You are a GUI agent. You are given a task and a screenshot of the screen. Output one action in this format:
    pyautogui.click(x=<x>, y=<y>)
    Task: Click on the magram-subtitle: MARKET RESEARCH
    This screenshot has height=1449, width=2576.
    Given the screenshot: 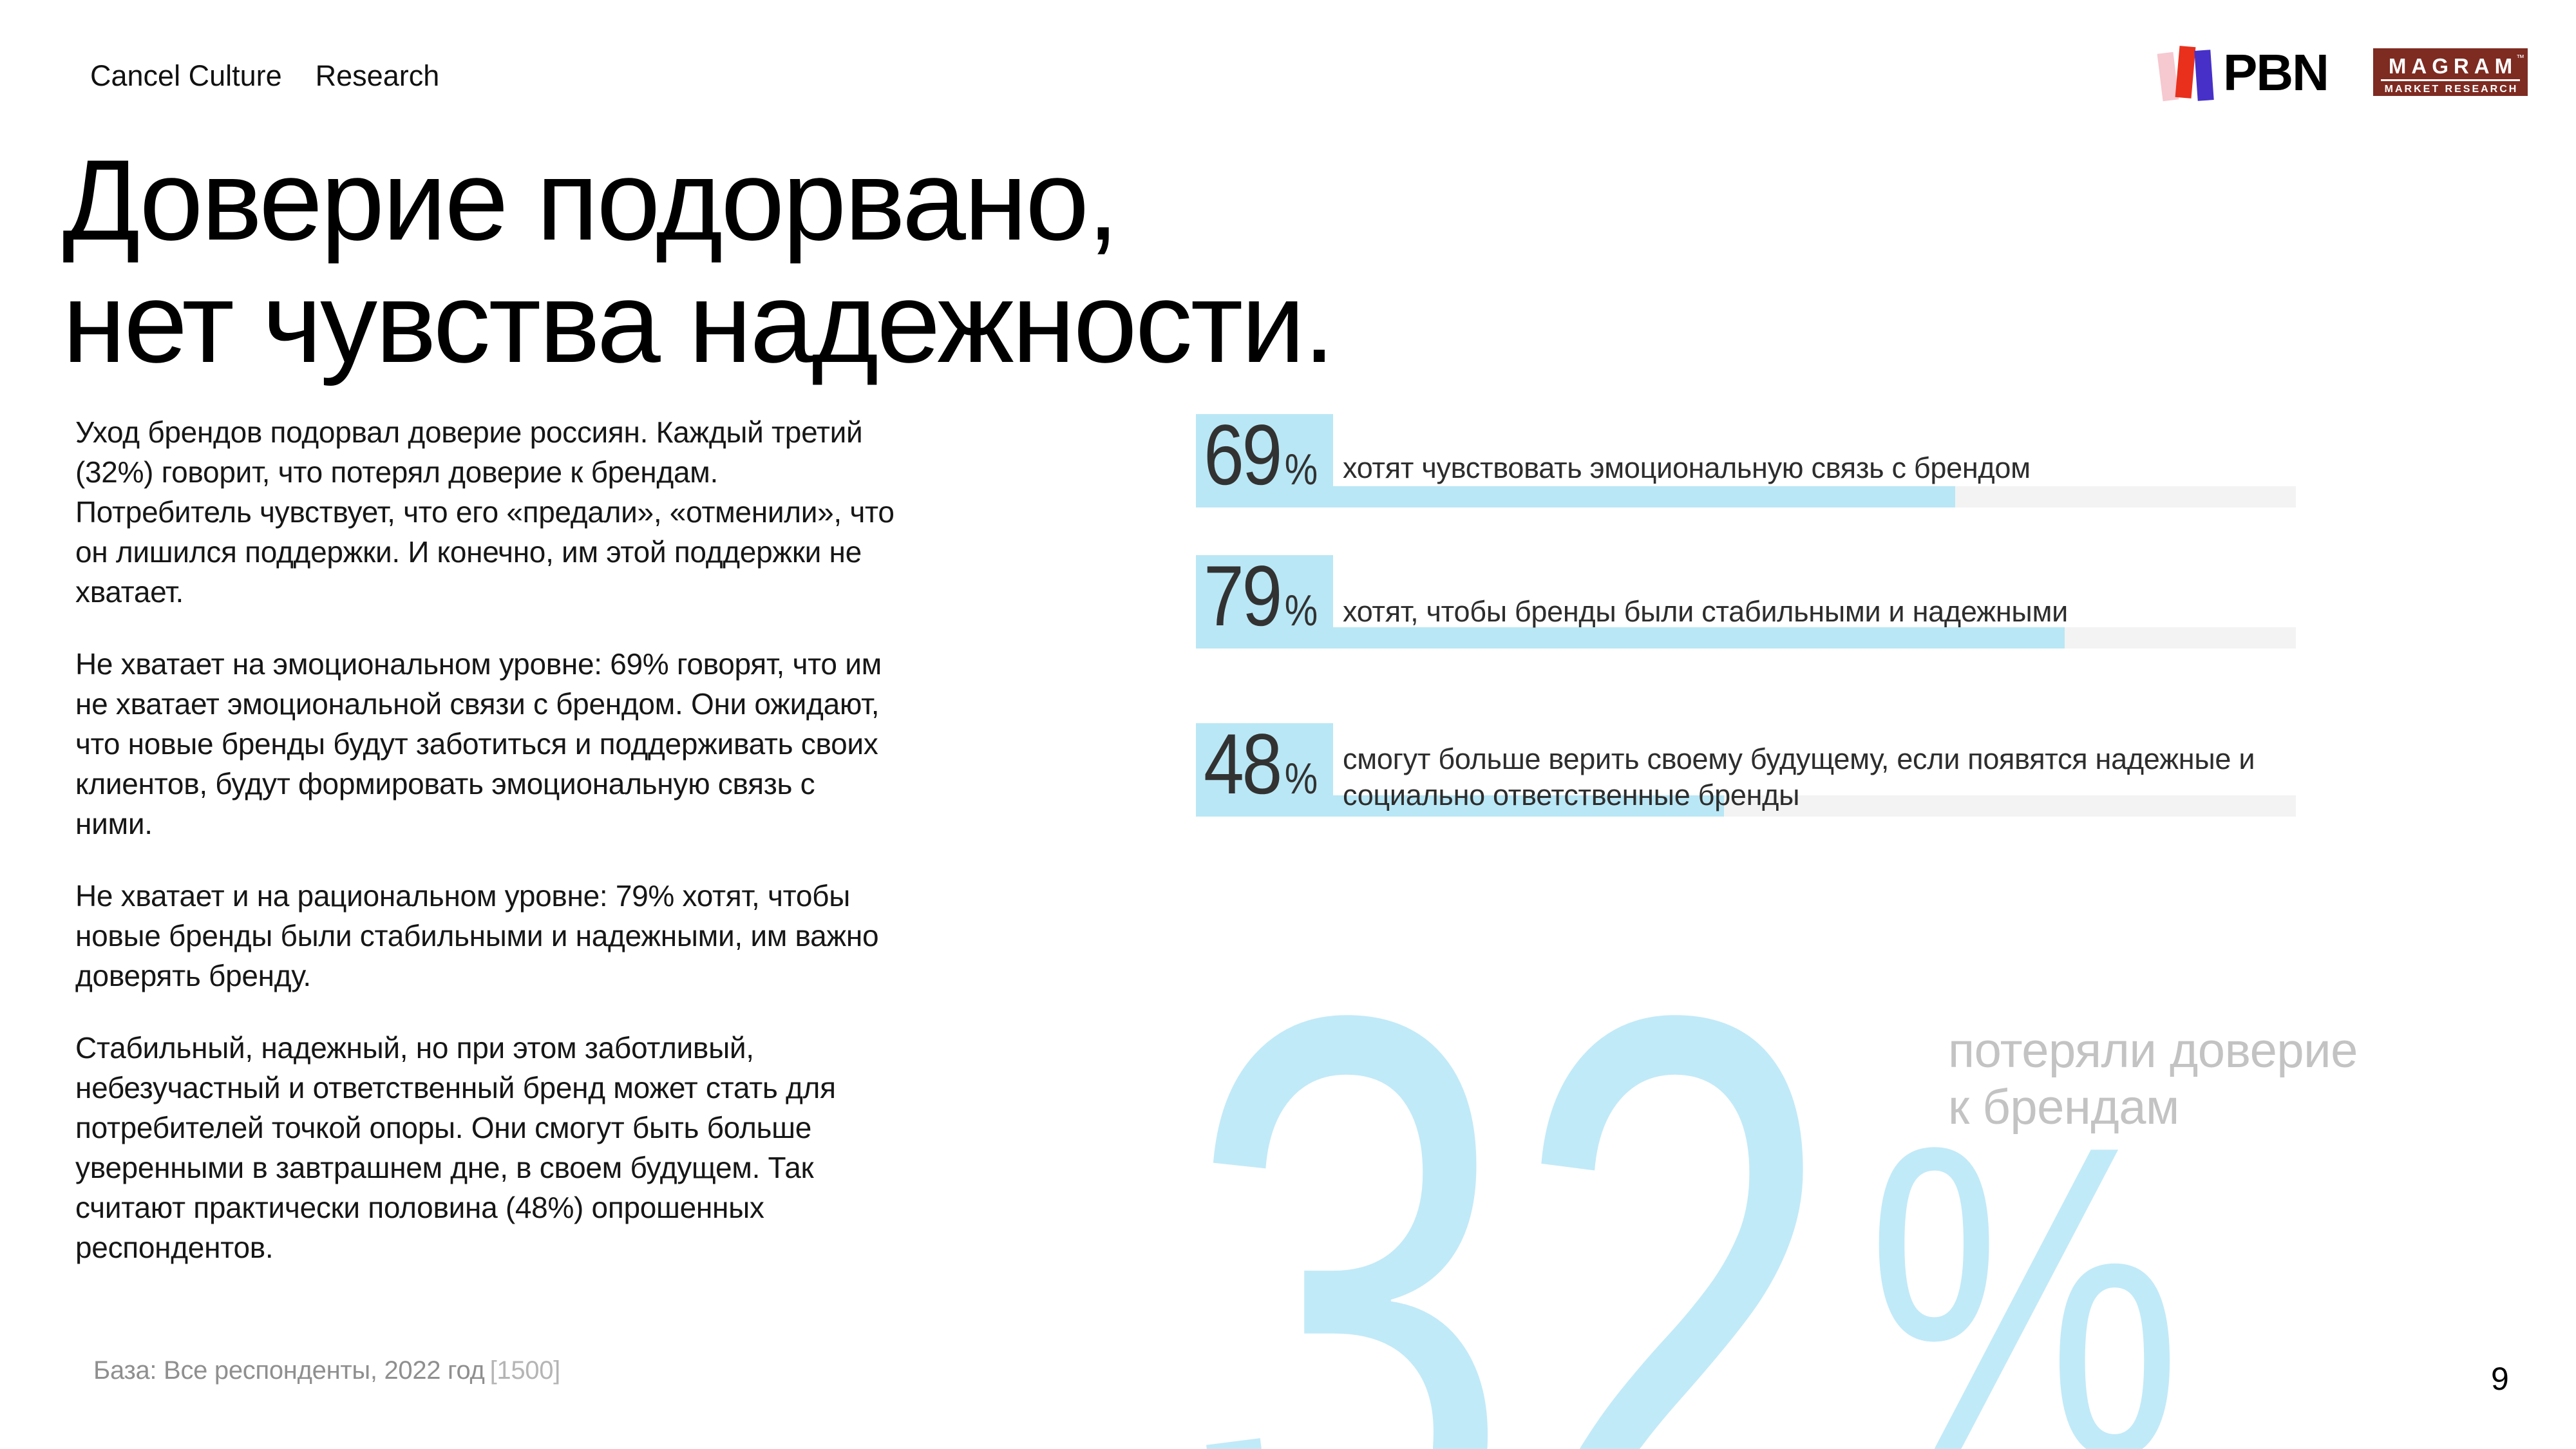 What is the action you would take?
    pyautogui.click(x=2452, y=89)
    